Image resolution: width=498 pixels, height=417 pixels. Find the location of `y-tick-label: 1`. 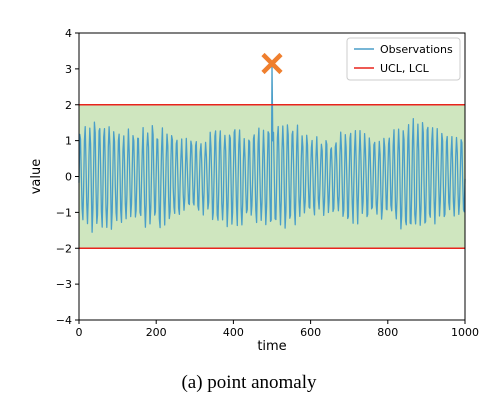

y-tick-label: 1 is located at coordinates (68, 141).